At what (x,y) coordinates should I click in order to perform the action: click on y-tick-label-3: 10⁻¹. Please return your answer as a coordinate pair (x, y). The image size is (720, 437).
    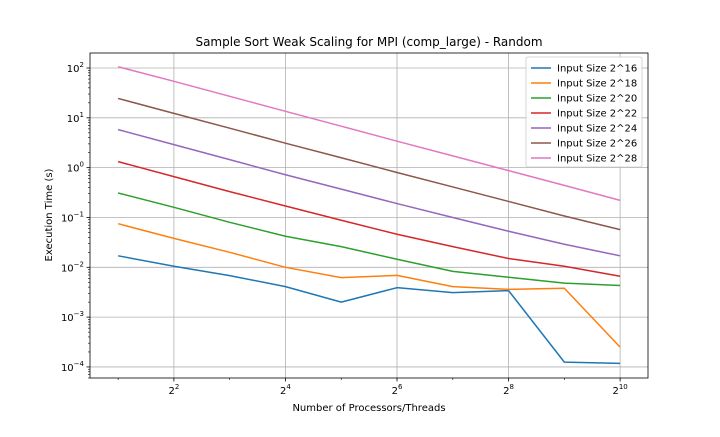
    Looking at the image, I should click on (72, 217).